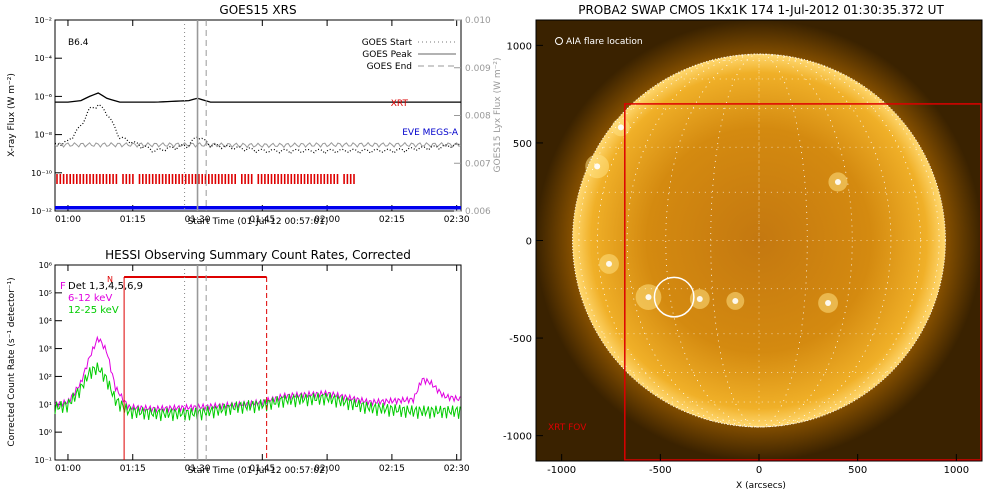 This screenshot has height=500, width=1000. What do you see at coordinates (392, 220) in the screenshot?
I see `goes-x-tick-label: 02:15` at bounding box center [392, 220].